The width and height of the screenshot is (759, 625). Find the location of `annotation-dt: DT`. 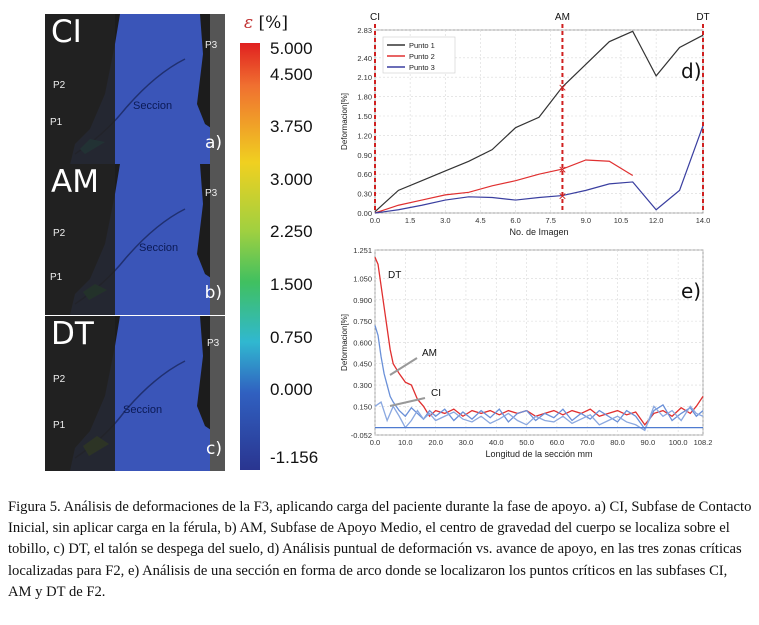

annotation-dt: DT is located at coordinates (394, 275).